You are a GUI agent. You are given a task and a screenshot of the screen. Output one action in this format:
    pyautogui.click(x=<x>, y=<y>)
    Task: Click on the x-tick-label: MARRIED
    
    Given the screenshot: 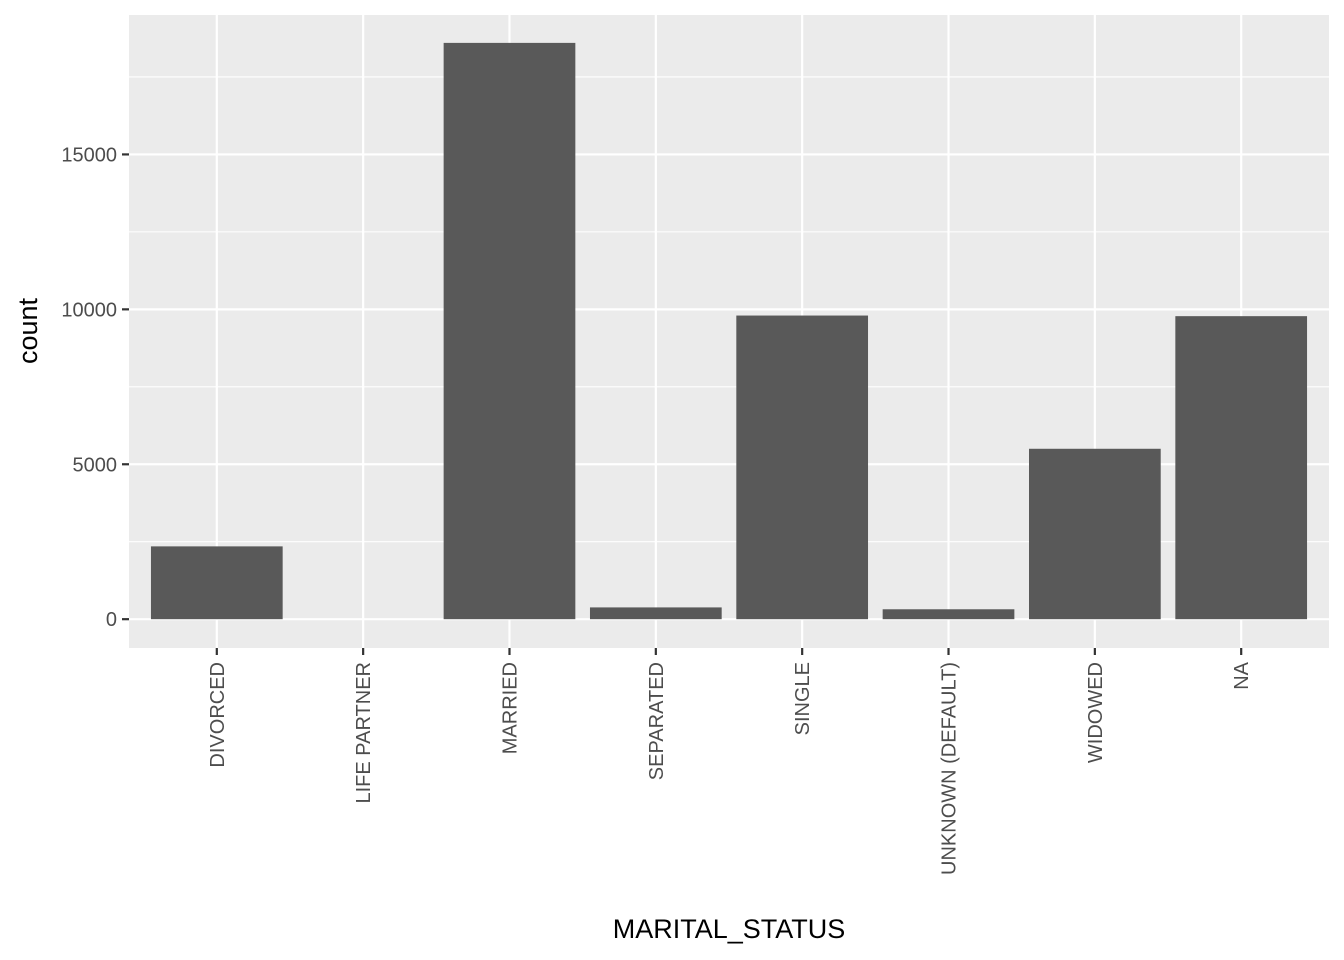 What is the action you would take?
    pyautogui.click(x=510, y=708)
    